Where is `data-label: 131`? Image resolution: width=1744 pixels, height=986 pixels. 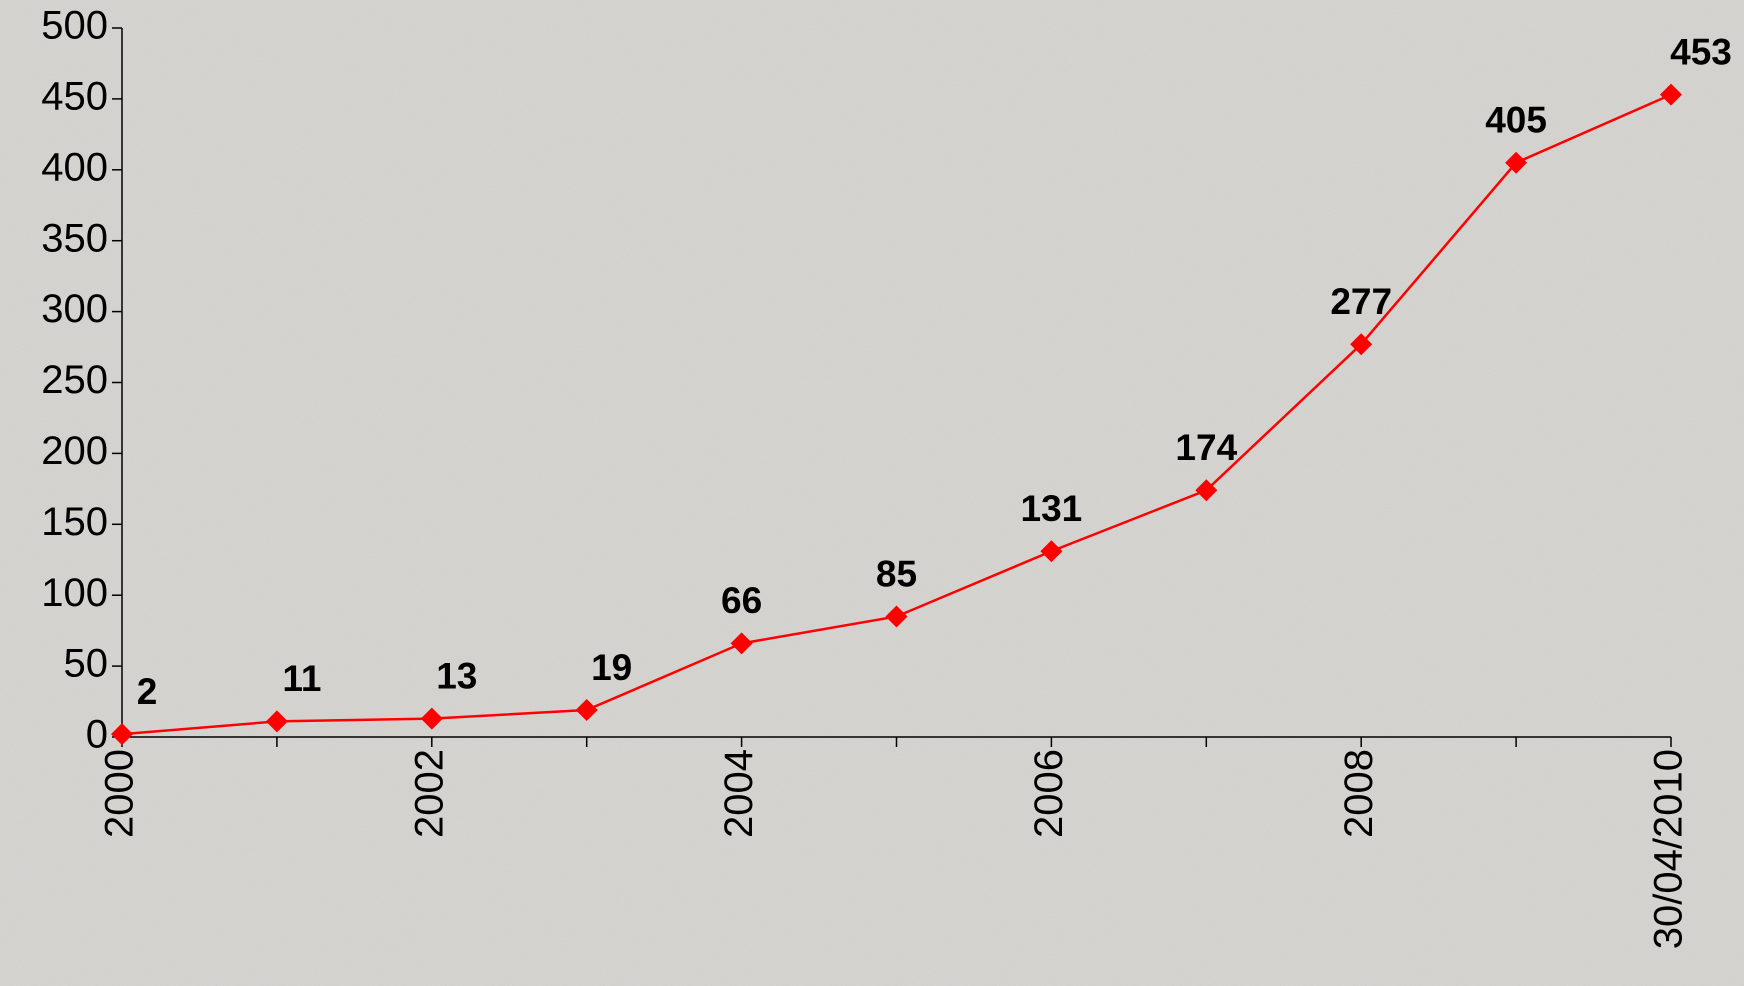 data-label: 131 is located at coordinates (1052, 508).